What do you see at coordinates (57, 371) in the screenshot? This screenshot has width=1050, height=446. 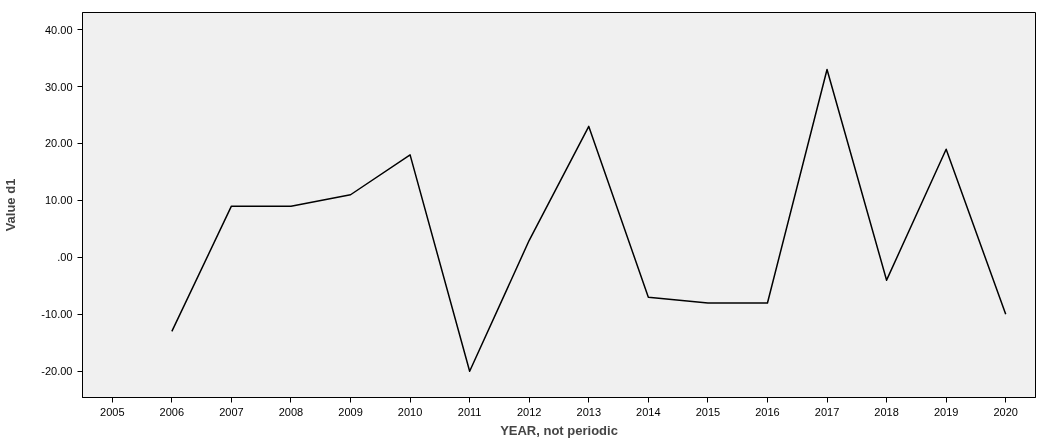 I see `y-tick-label: -20.00` at bounding box center [57, 371].